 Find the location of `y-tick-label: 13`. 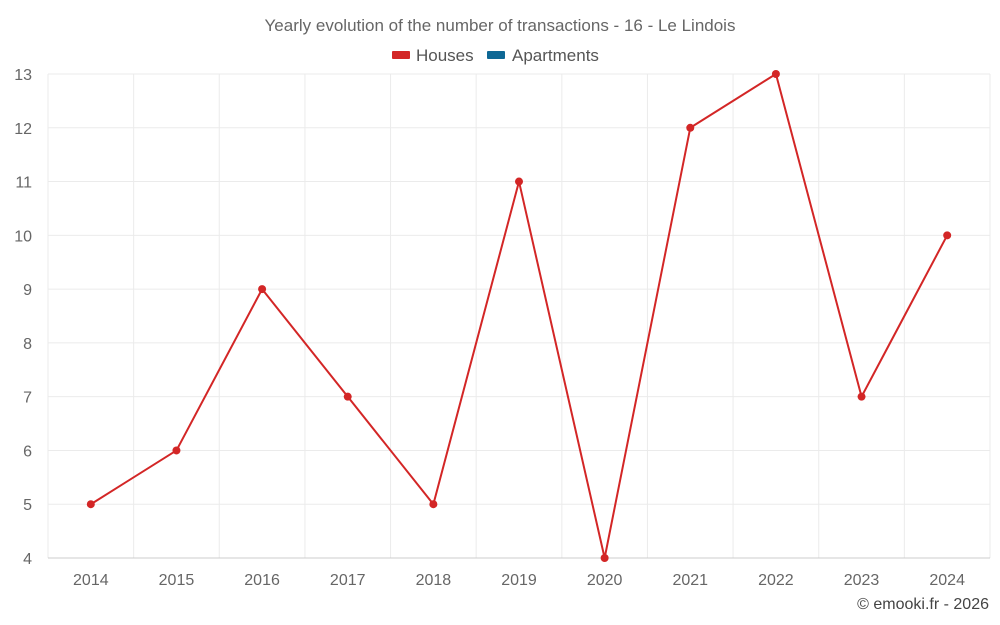

y-tick-label: 13 is located at coordinates (23, 75).